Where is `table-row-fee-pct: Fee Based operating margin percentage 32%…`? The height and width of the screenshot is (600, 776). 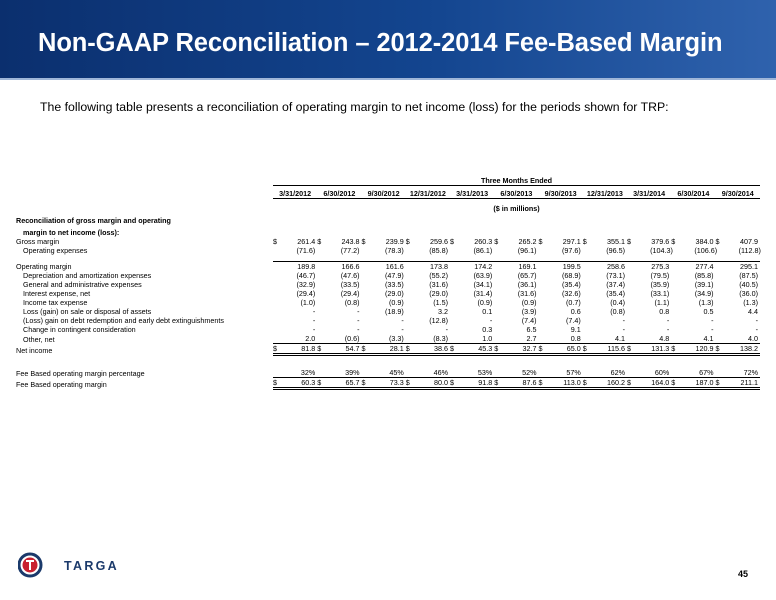 table-row-fee-pct: Fee Based operating margin percentage 32%… is located at coordinates (387, 373).